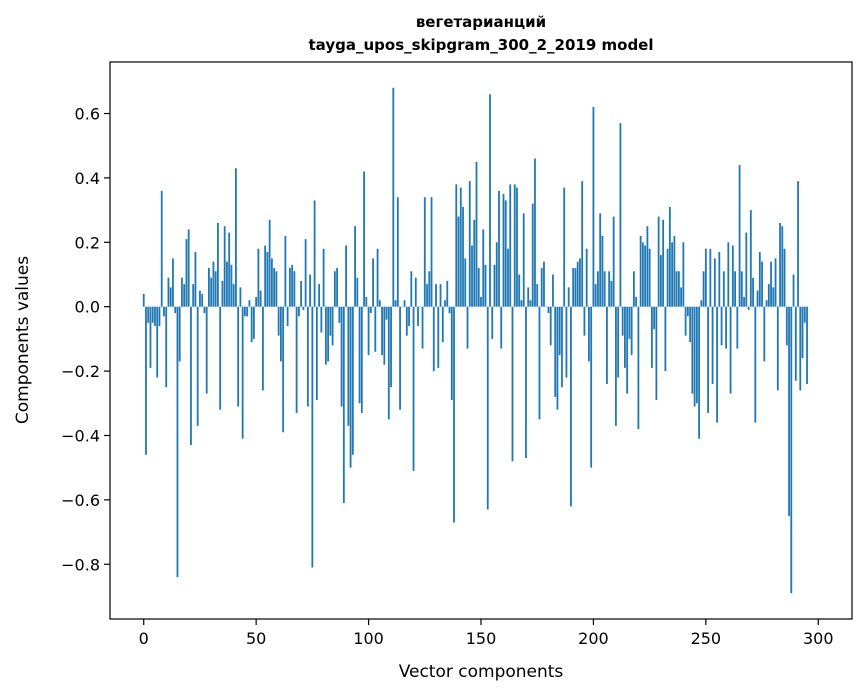 This screenshot has width=867, height=696. What do you see at coordinates (593, 638) in the screenshot?
I see `x-tick-label: 200` at bounding box center [593, 638].